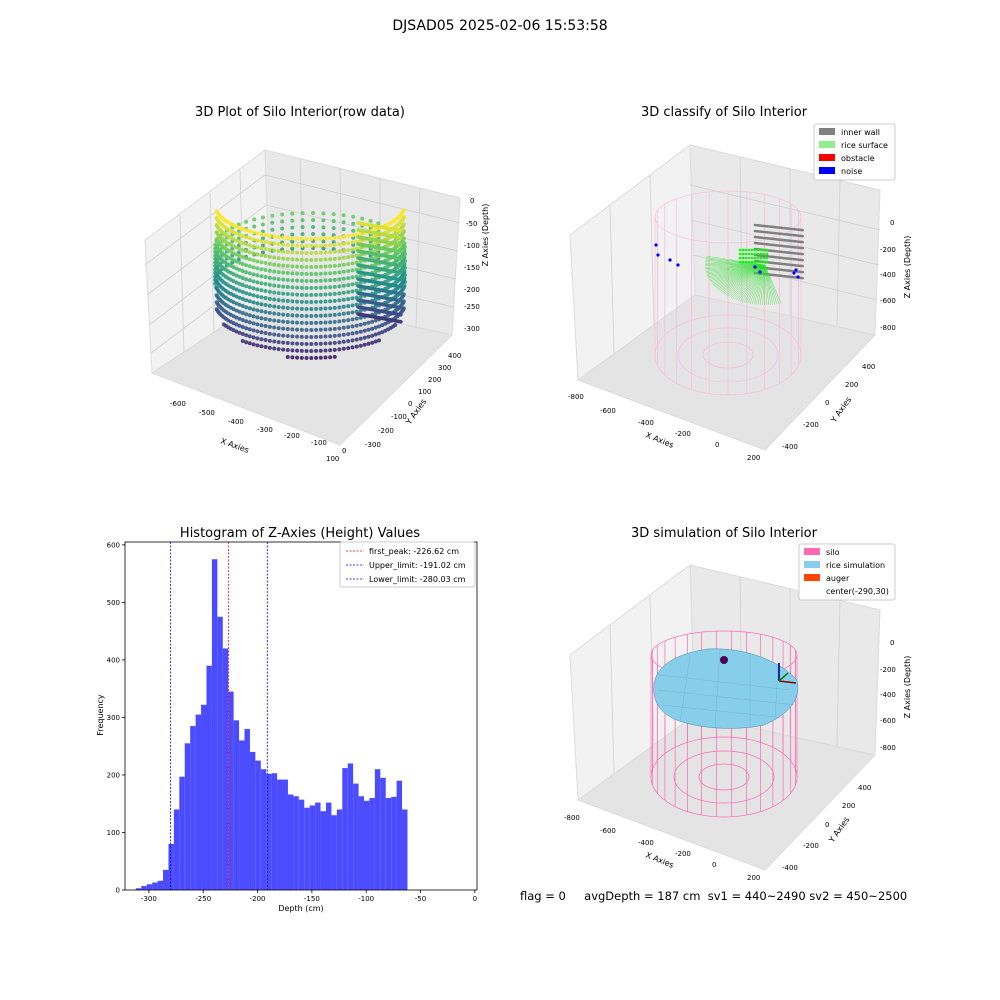  Describe the element at coordinates (444, 368) in the screenshot. I see `y-tick: 300` at that location.